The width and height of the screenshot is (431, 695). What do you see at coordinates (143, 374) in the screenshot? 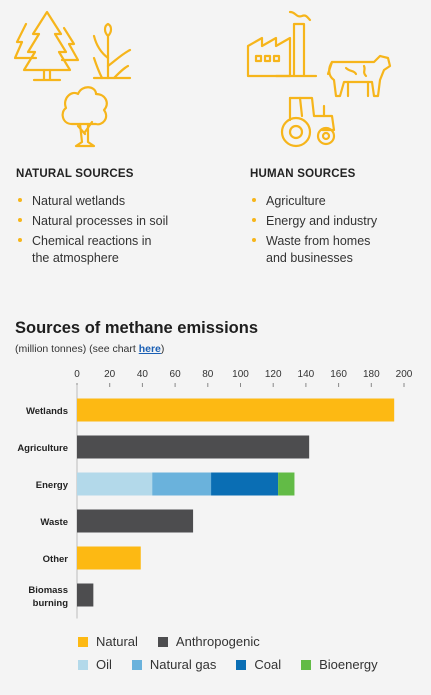
I see `x-tick-label: 40` at bounding box center [143, 374].